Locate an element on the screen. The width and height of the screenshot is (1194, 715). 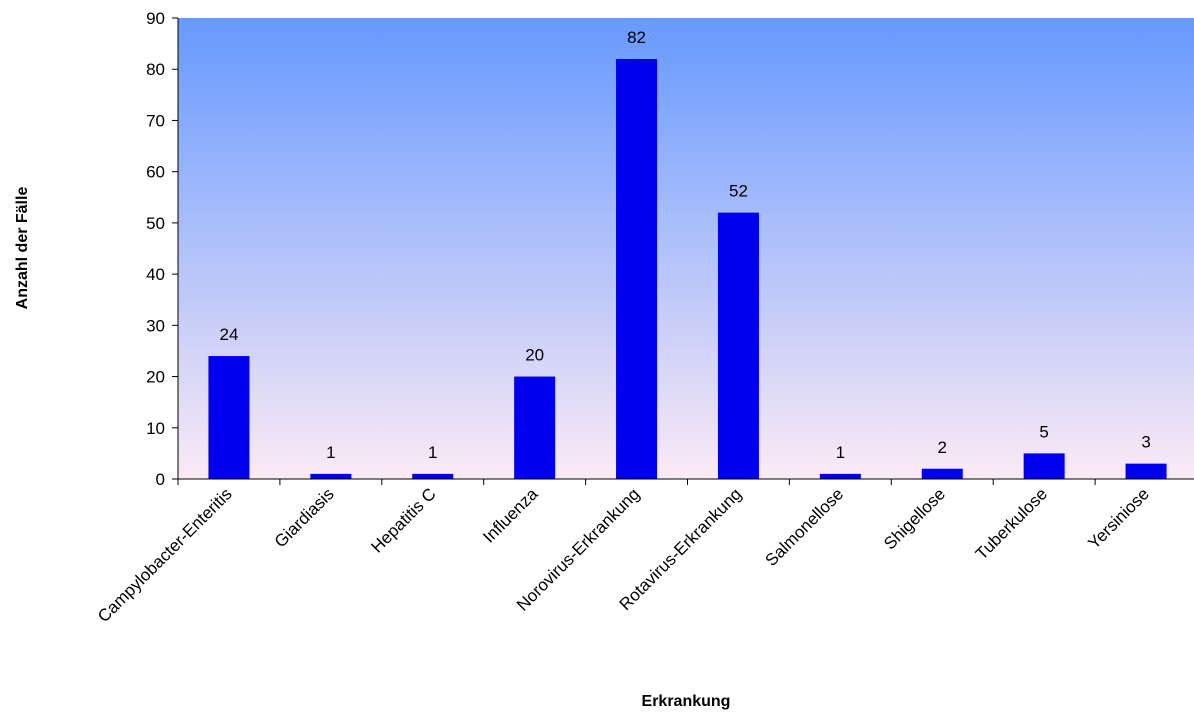
y-ticks: 0 10 20 30 40 50 60 70 80 90 is located at coordinates (162, 249).